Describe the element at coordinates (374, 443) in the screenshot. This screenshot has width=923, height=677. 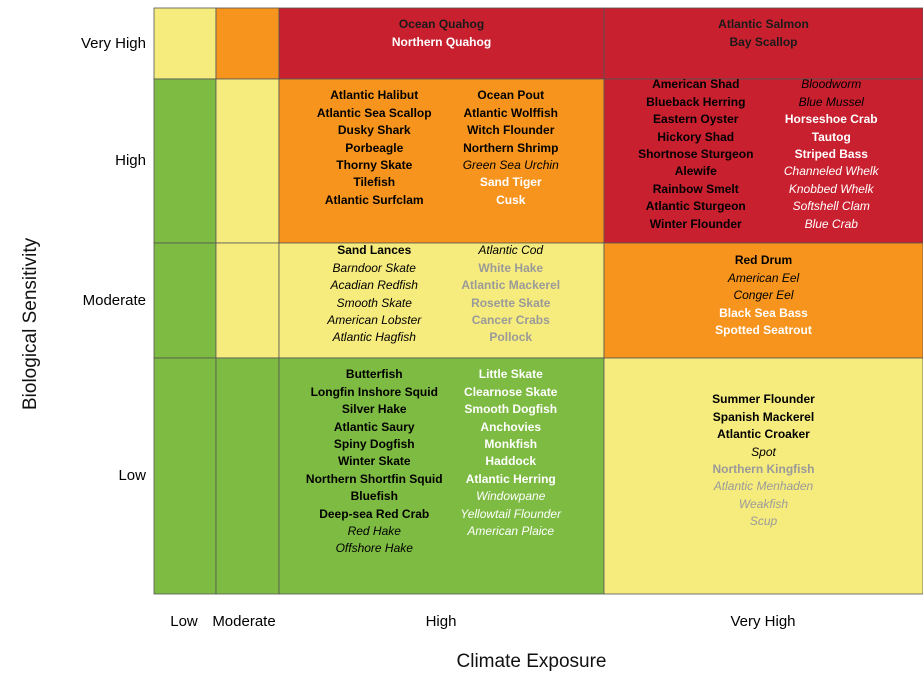
I see `species-spiny-dogfish: Spiny Dogfish` at that location.